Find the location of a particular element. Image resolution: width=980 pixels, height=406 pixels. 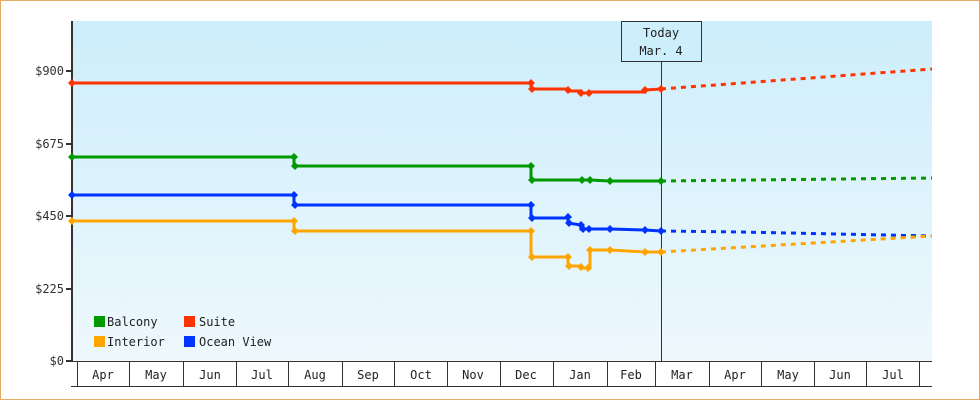

legend-item-ocean-view: Ocean View is located at coordinates (228, 342).